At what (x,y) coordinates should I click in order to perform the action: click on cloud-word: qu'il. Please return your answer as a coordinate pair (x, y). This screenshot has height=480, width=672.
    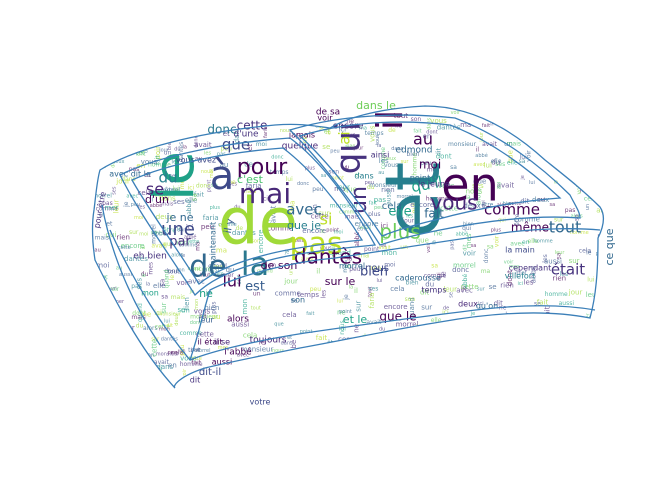
    Looking at the image, I should click on (427, 184).